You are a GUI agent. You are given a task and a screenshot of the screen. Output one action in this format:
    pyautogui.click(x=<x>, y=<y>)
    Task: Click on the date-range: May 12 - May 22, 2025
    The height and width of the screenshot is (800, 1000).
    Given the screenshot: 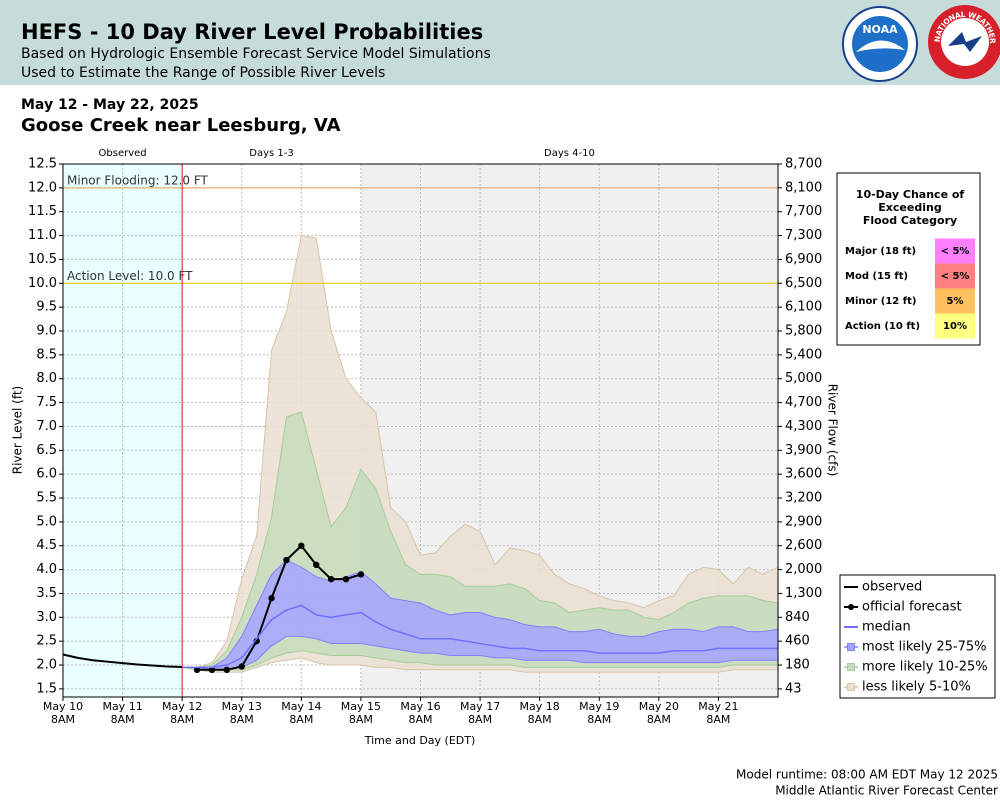 What is the action you would take?
    pyautogui.click(x=110, y=105)
    